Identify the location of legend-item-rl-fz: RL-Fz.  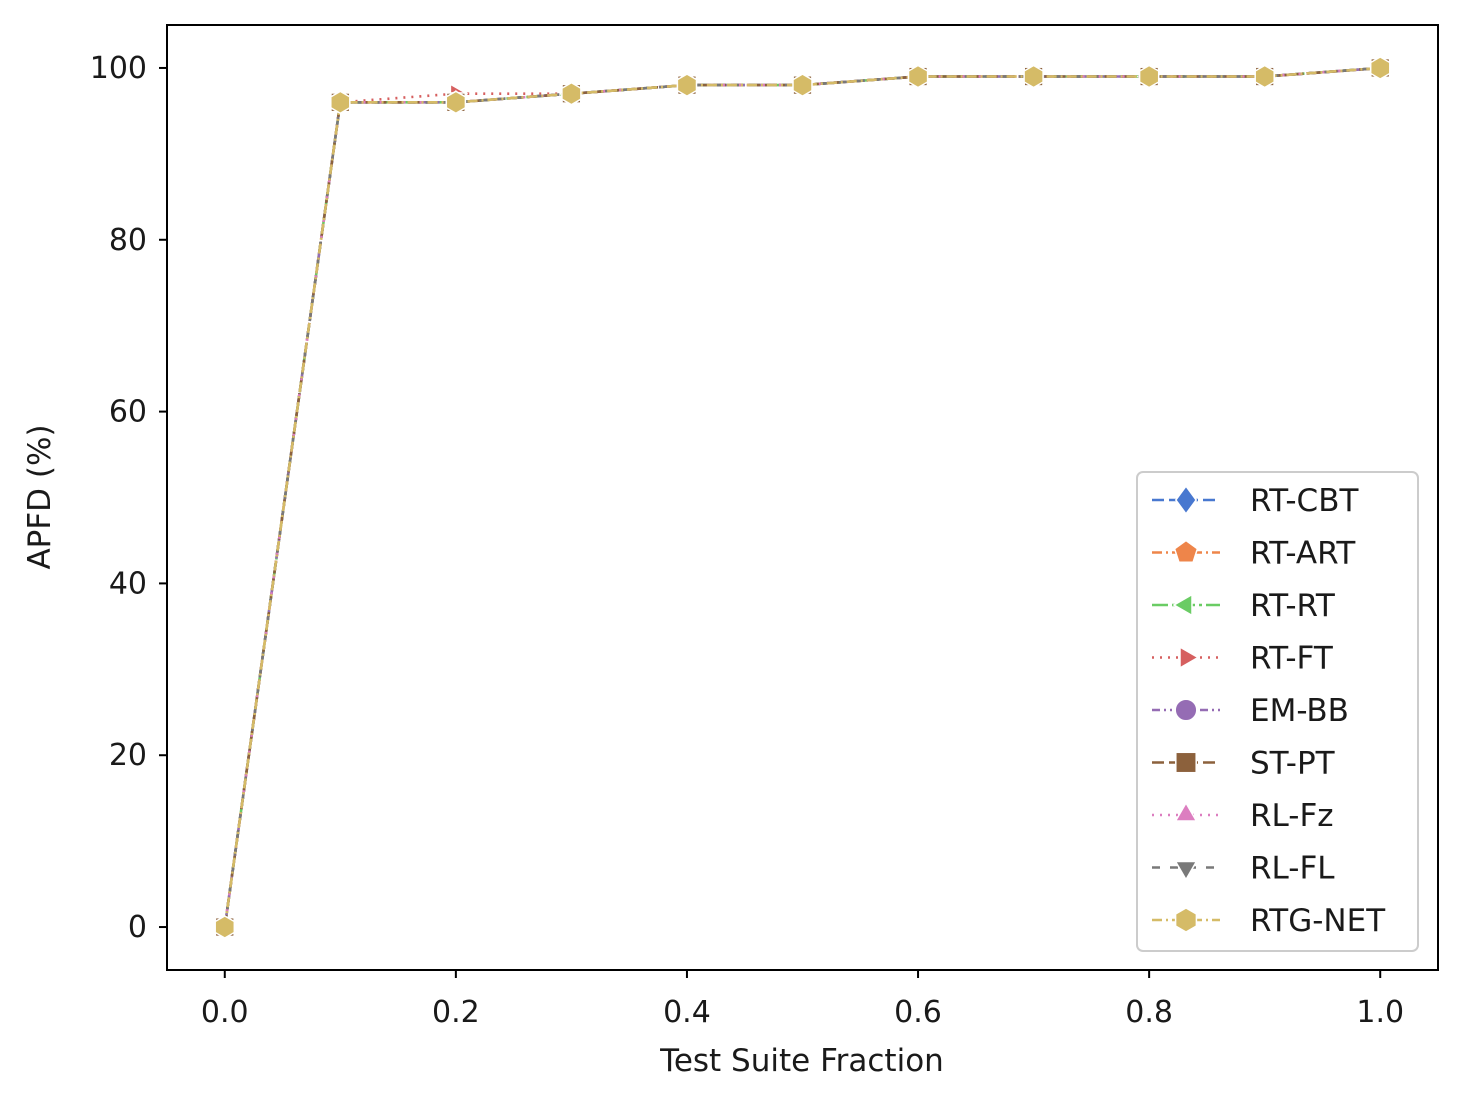
(1243, 816).